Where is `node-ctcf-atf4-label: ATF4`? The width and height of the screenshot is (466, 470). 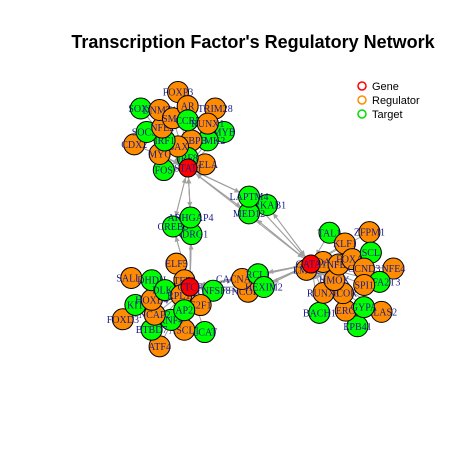
node-ctcf-atf4-label: ATF4 is located at coordinates (159, 347).